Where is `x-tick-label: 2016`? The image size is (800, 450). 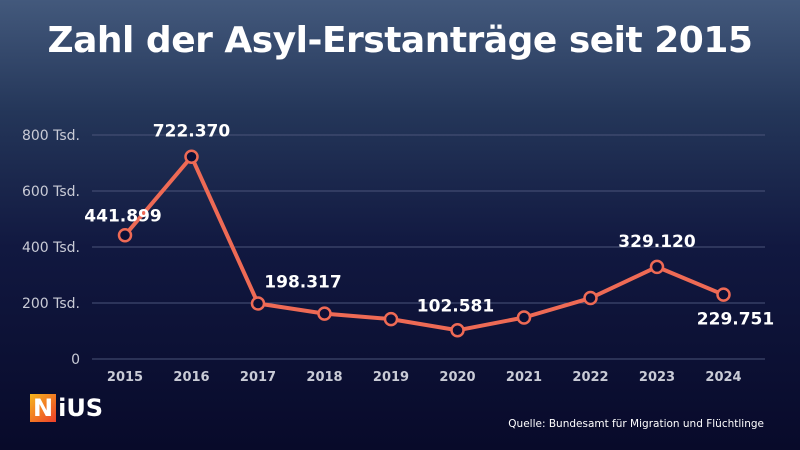 x-tick-label: 2016 is located at coordinates (191, 377).